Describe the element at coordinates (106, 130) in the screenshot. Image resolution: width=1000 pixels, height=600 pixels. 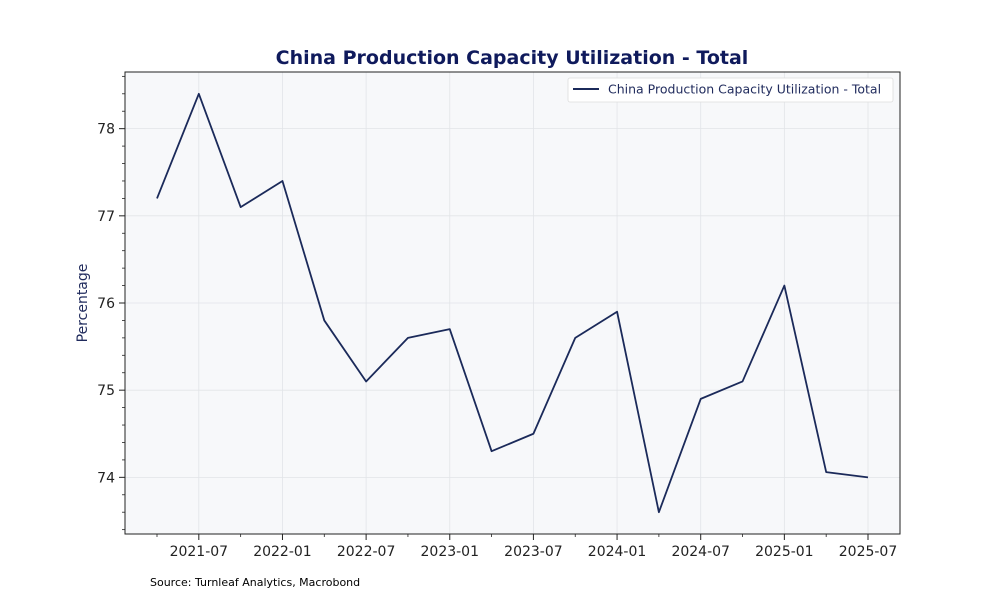
I see `y-tick-label: 78` at that location.